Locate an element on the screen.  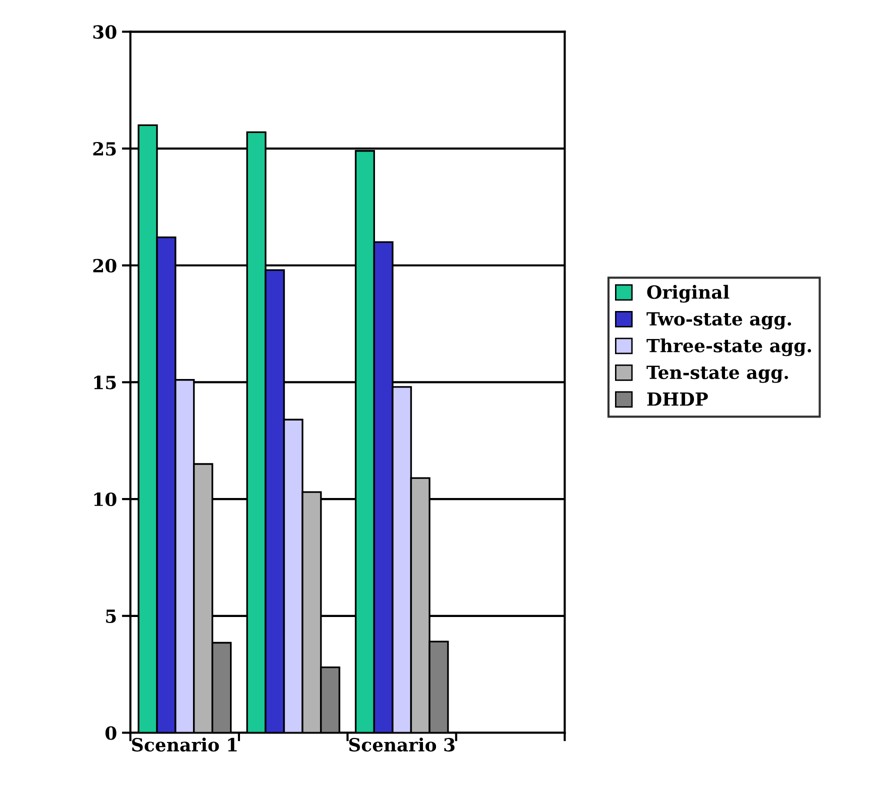
x-tick-label: Scenario 3 is located at coordinates (401, 745).